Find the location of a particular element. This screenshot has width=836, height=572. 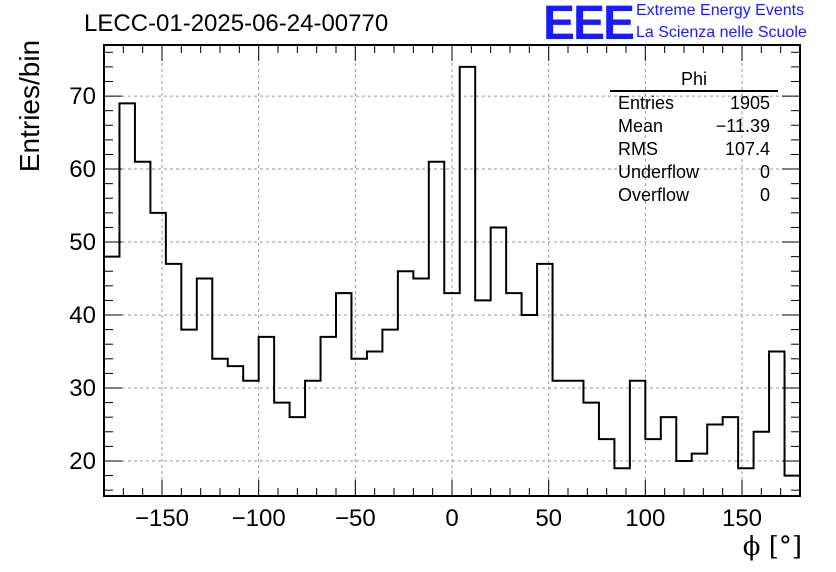

x-tick-label: −150 is located at coordinates (162, 518).